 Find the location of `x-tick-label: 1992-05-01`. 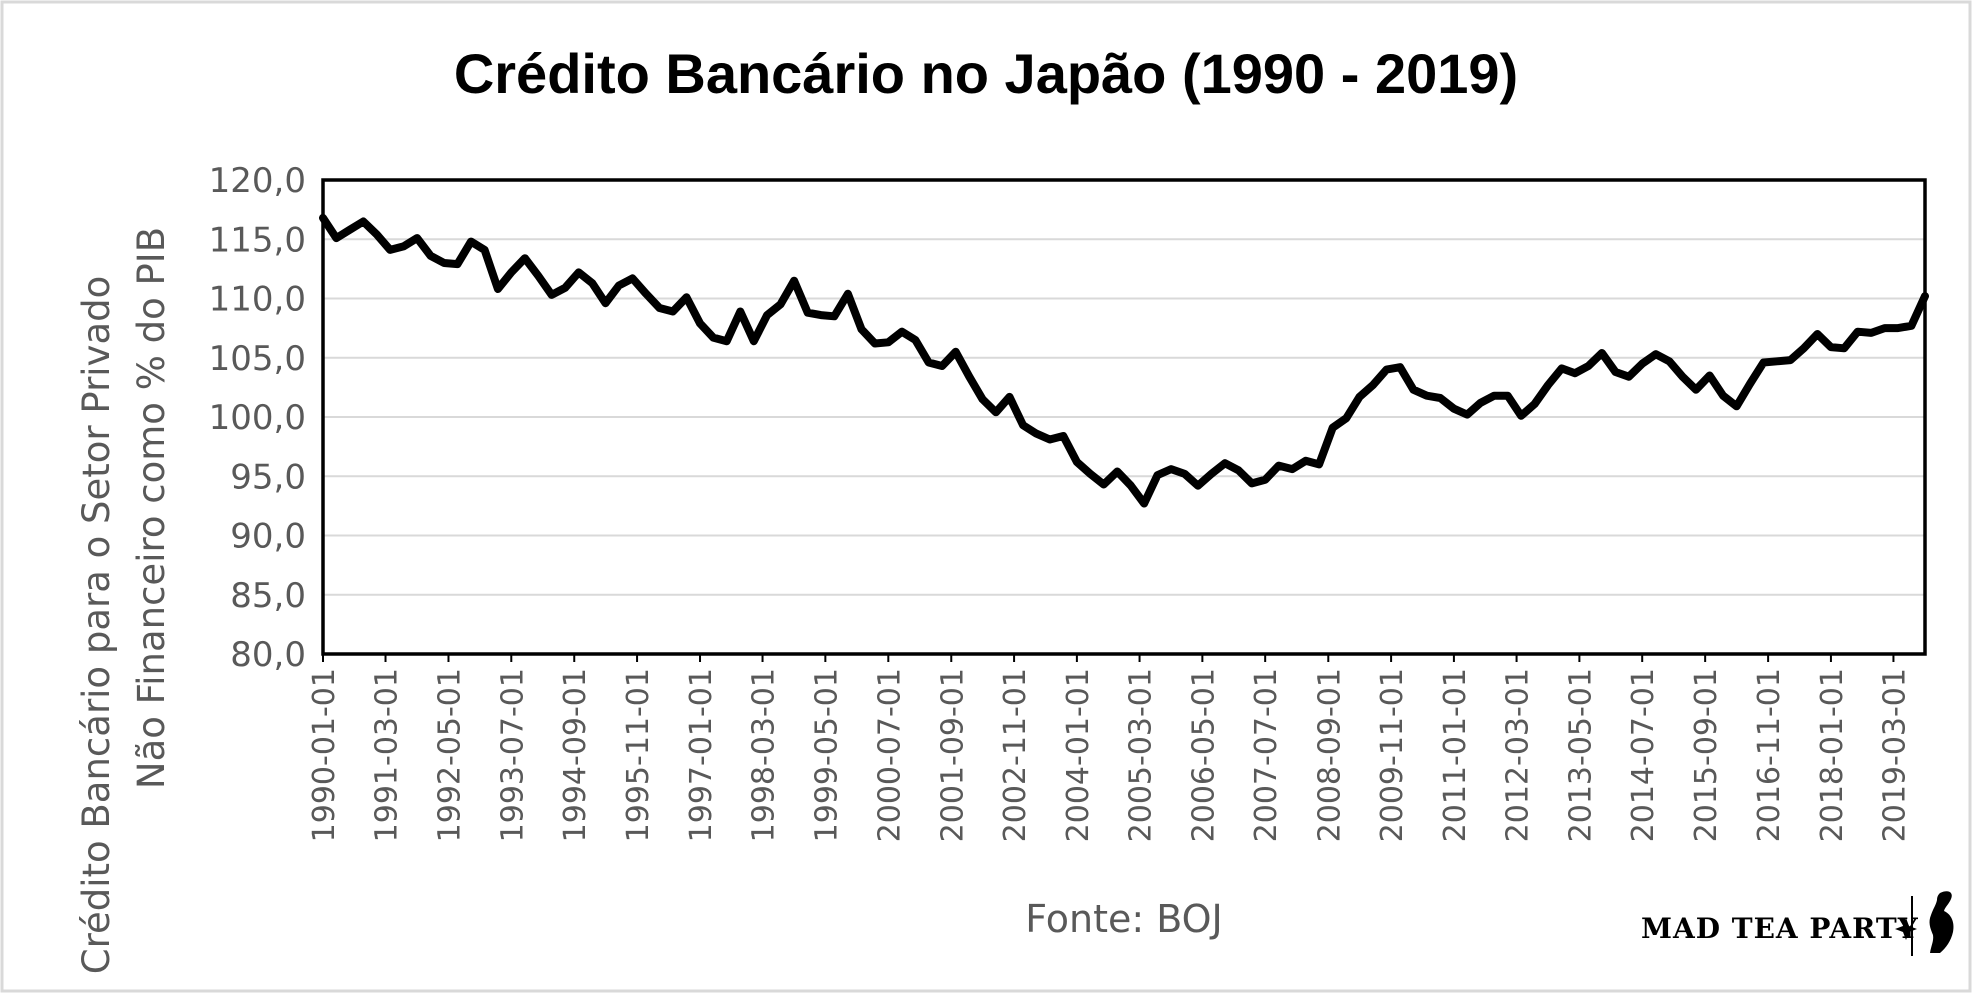

x-tick-label: 1992-05-01 is located at coordinates (449, 755).